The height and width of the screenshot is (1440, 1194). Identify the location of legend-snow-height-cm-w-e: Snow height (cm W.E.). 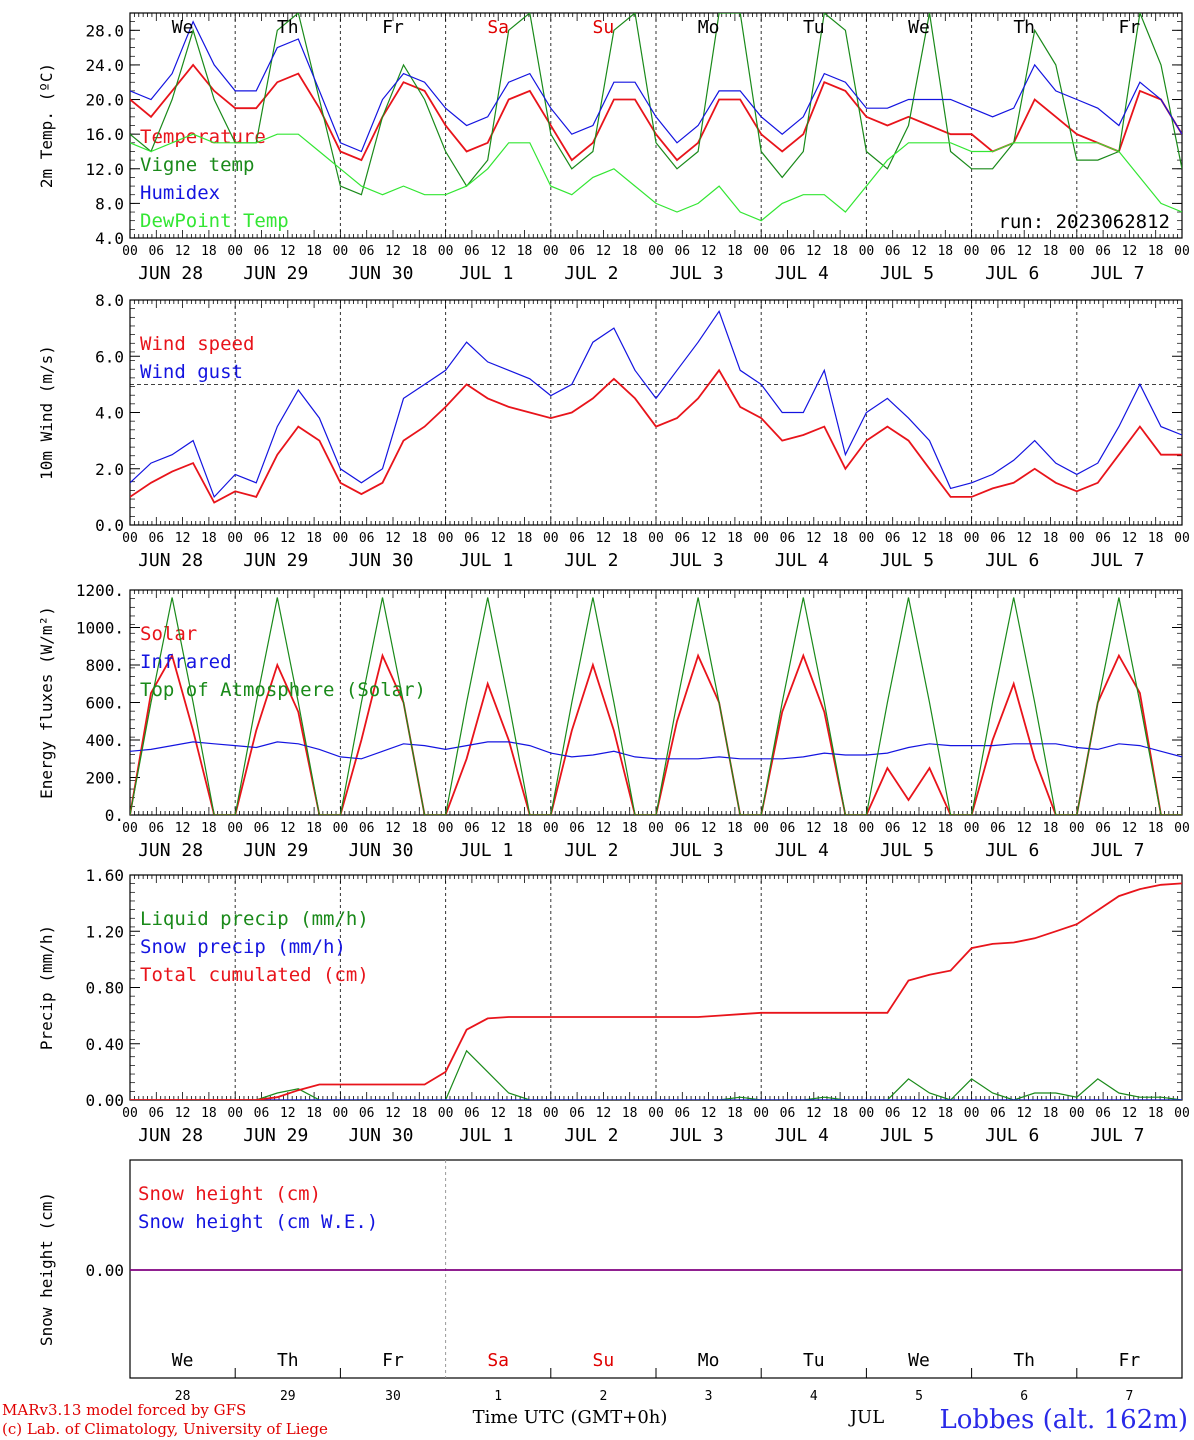
(258, 1222).